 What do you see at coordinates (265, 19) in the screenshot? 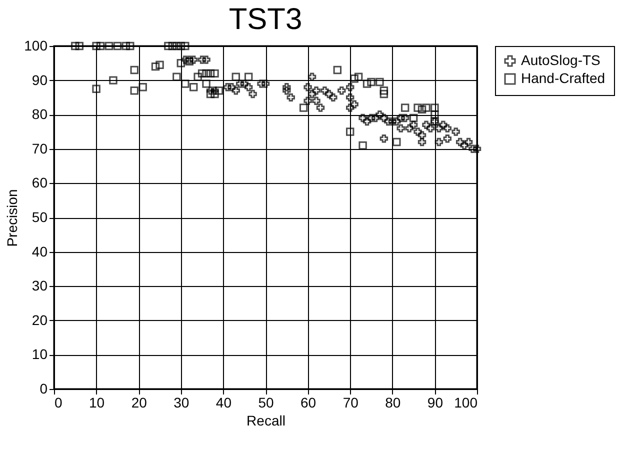
I see `chart-title: TST3` at bounding box center [265, 19].